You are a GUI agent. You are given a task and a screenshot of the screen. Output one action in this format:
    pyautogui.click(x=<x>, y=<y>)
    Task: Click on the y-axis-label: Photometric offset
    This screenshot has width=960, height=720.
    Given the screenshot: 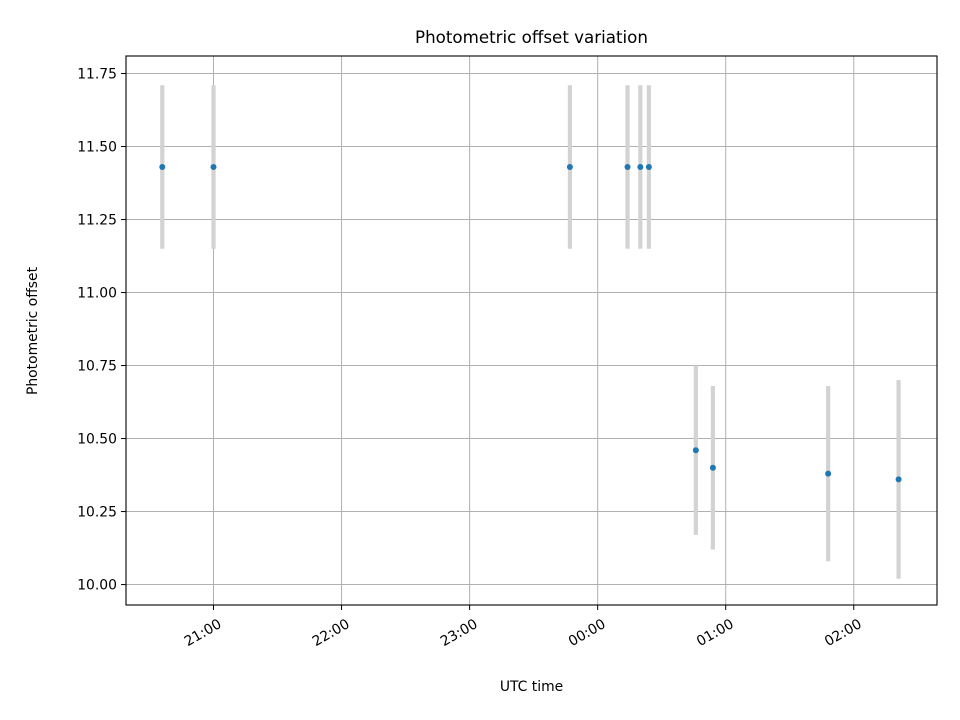 What is the action you would take?
    pyautogui.click(x=33, y=330)
    